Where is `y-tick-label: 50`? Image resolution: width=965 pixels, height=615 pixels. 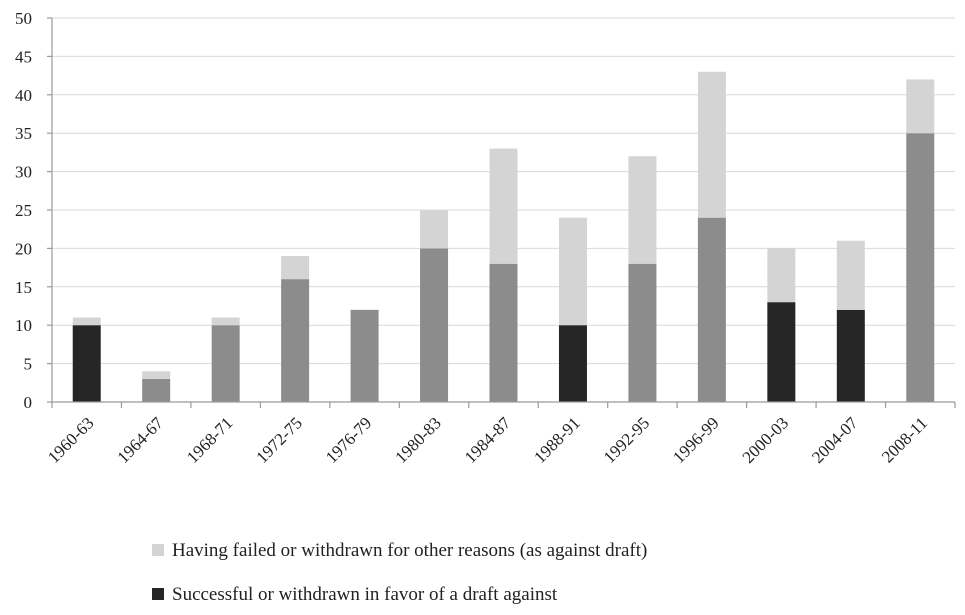 y-tick-label: 50 is located at coordinates (23, 18).